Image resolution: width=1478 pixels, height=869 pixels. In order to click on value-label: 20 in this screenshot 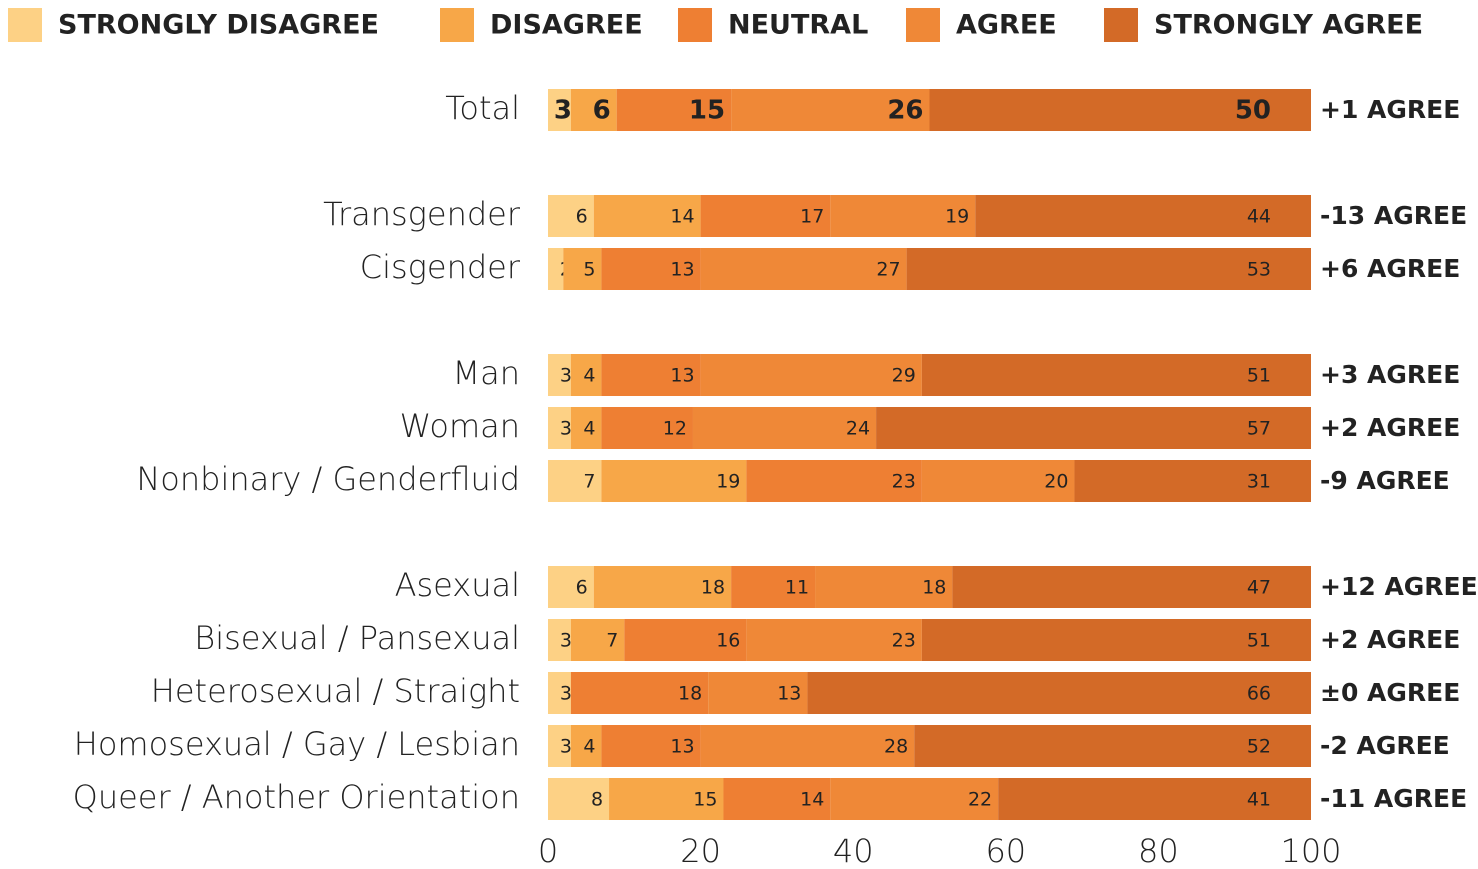, I will do `click(1056, 482)`.